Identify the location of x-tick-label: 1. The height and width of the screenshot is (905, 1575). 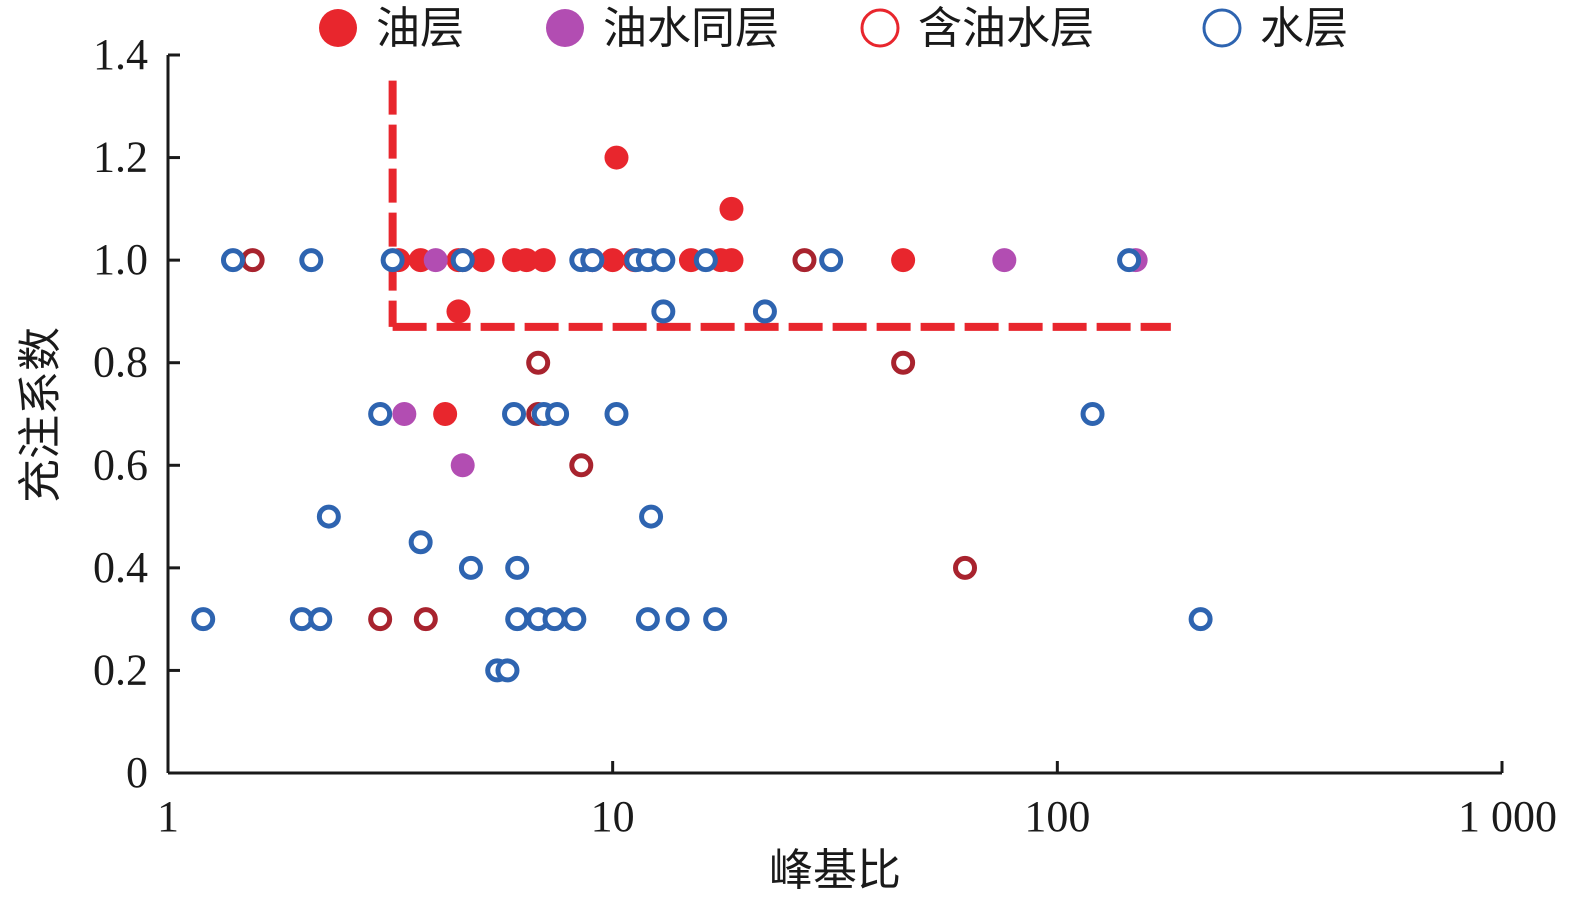
(168, 816).